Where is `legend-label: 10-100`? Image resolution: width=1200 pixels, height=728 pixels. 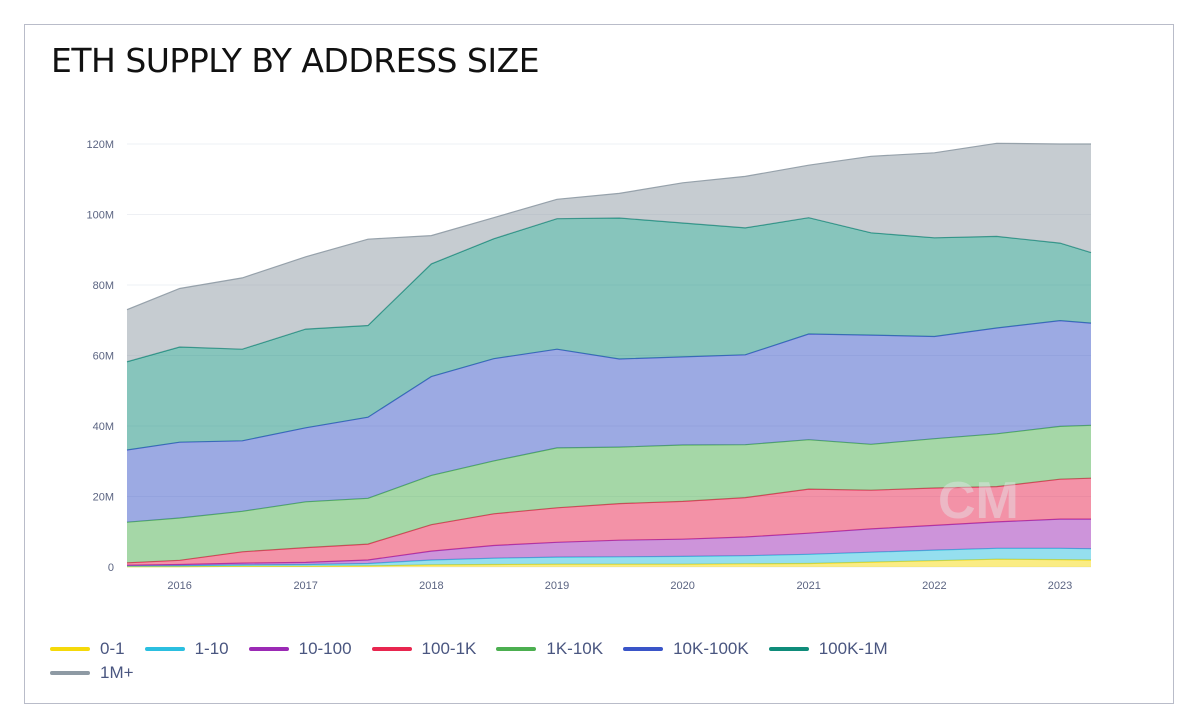 legend-label: 10-100 is located at coordinates (325, 648).